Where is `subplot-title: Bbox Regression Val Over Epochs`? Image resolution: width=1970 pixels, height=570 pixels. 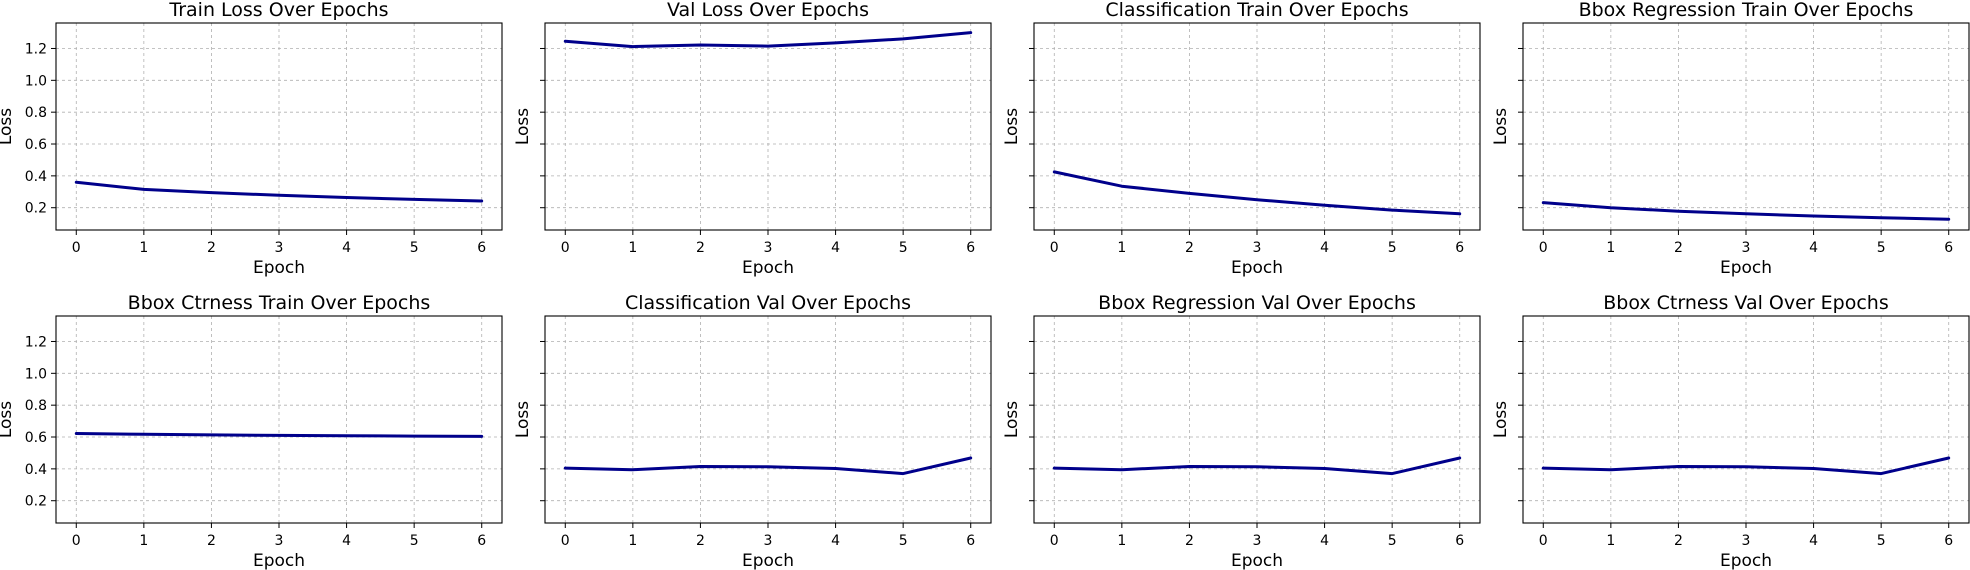
subplot-title: Bbox Regression Val Over Epochs is located at coordinates (1257, 303).